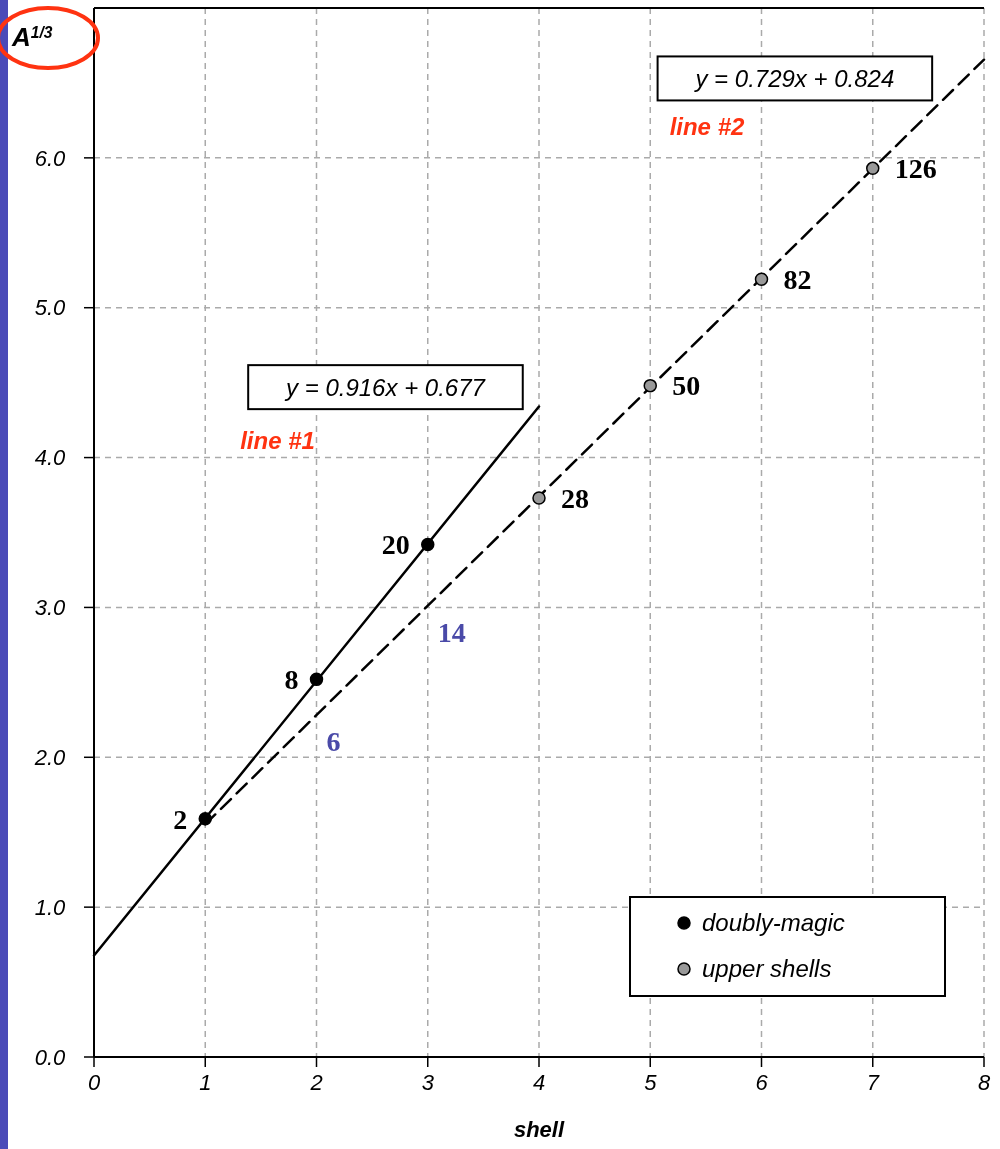 This screenshot has width=1000, height=1149. Describe the element at coordinates (50, 757) in the screenshot. I see `y-tick-label: 2.0` at that location.